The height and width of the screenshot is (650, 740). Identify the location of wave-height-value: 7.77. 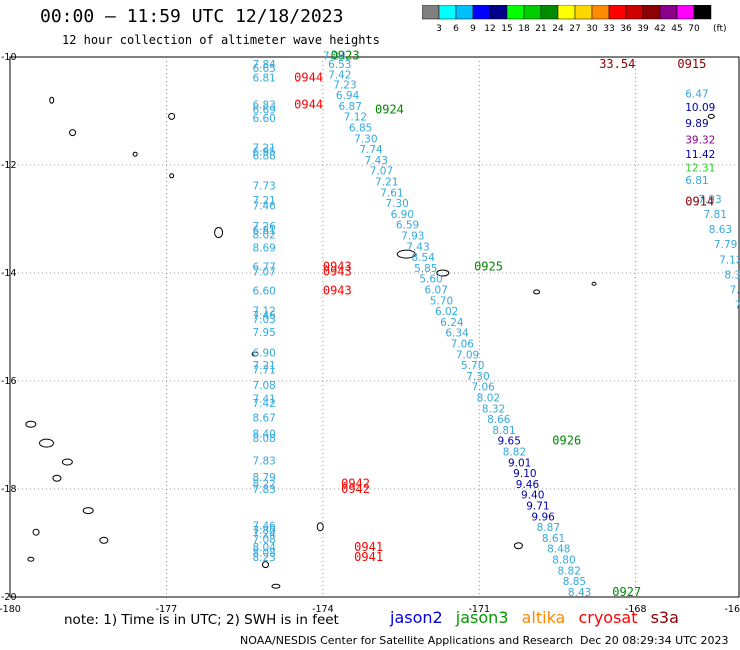
(737, 306).